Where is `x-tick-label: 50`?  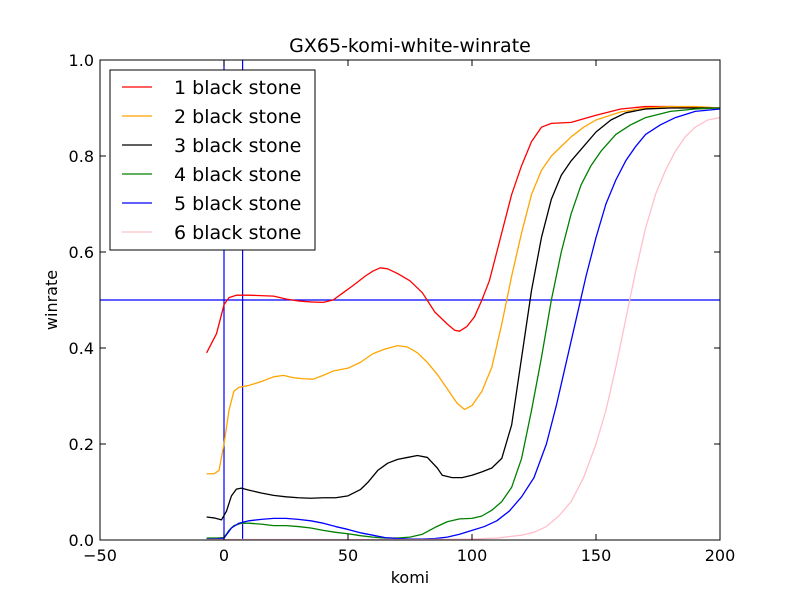 x-tick-label: 50 is located at coordinates (348, 555).